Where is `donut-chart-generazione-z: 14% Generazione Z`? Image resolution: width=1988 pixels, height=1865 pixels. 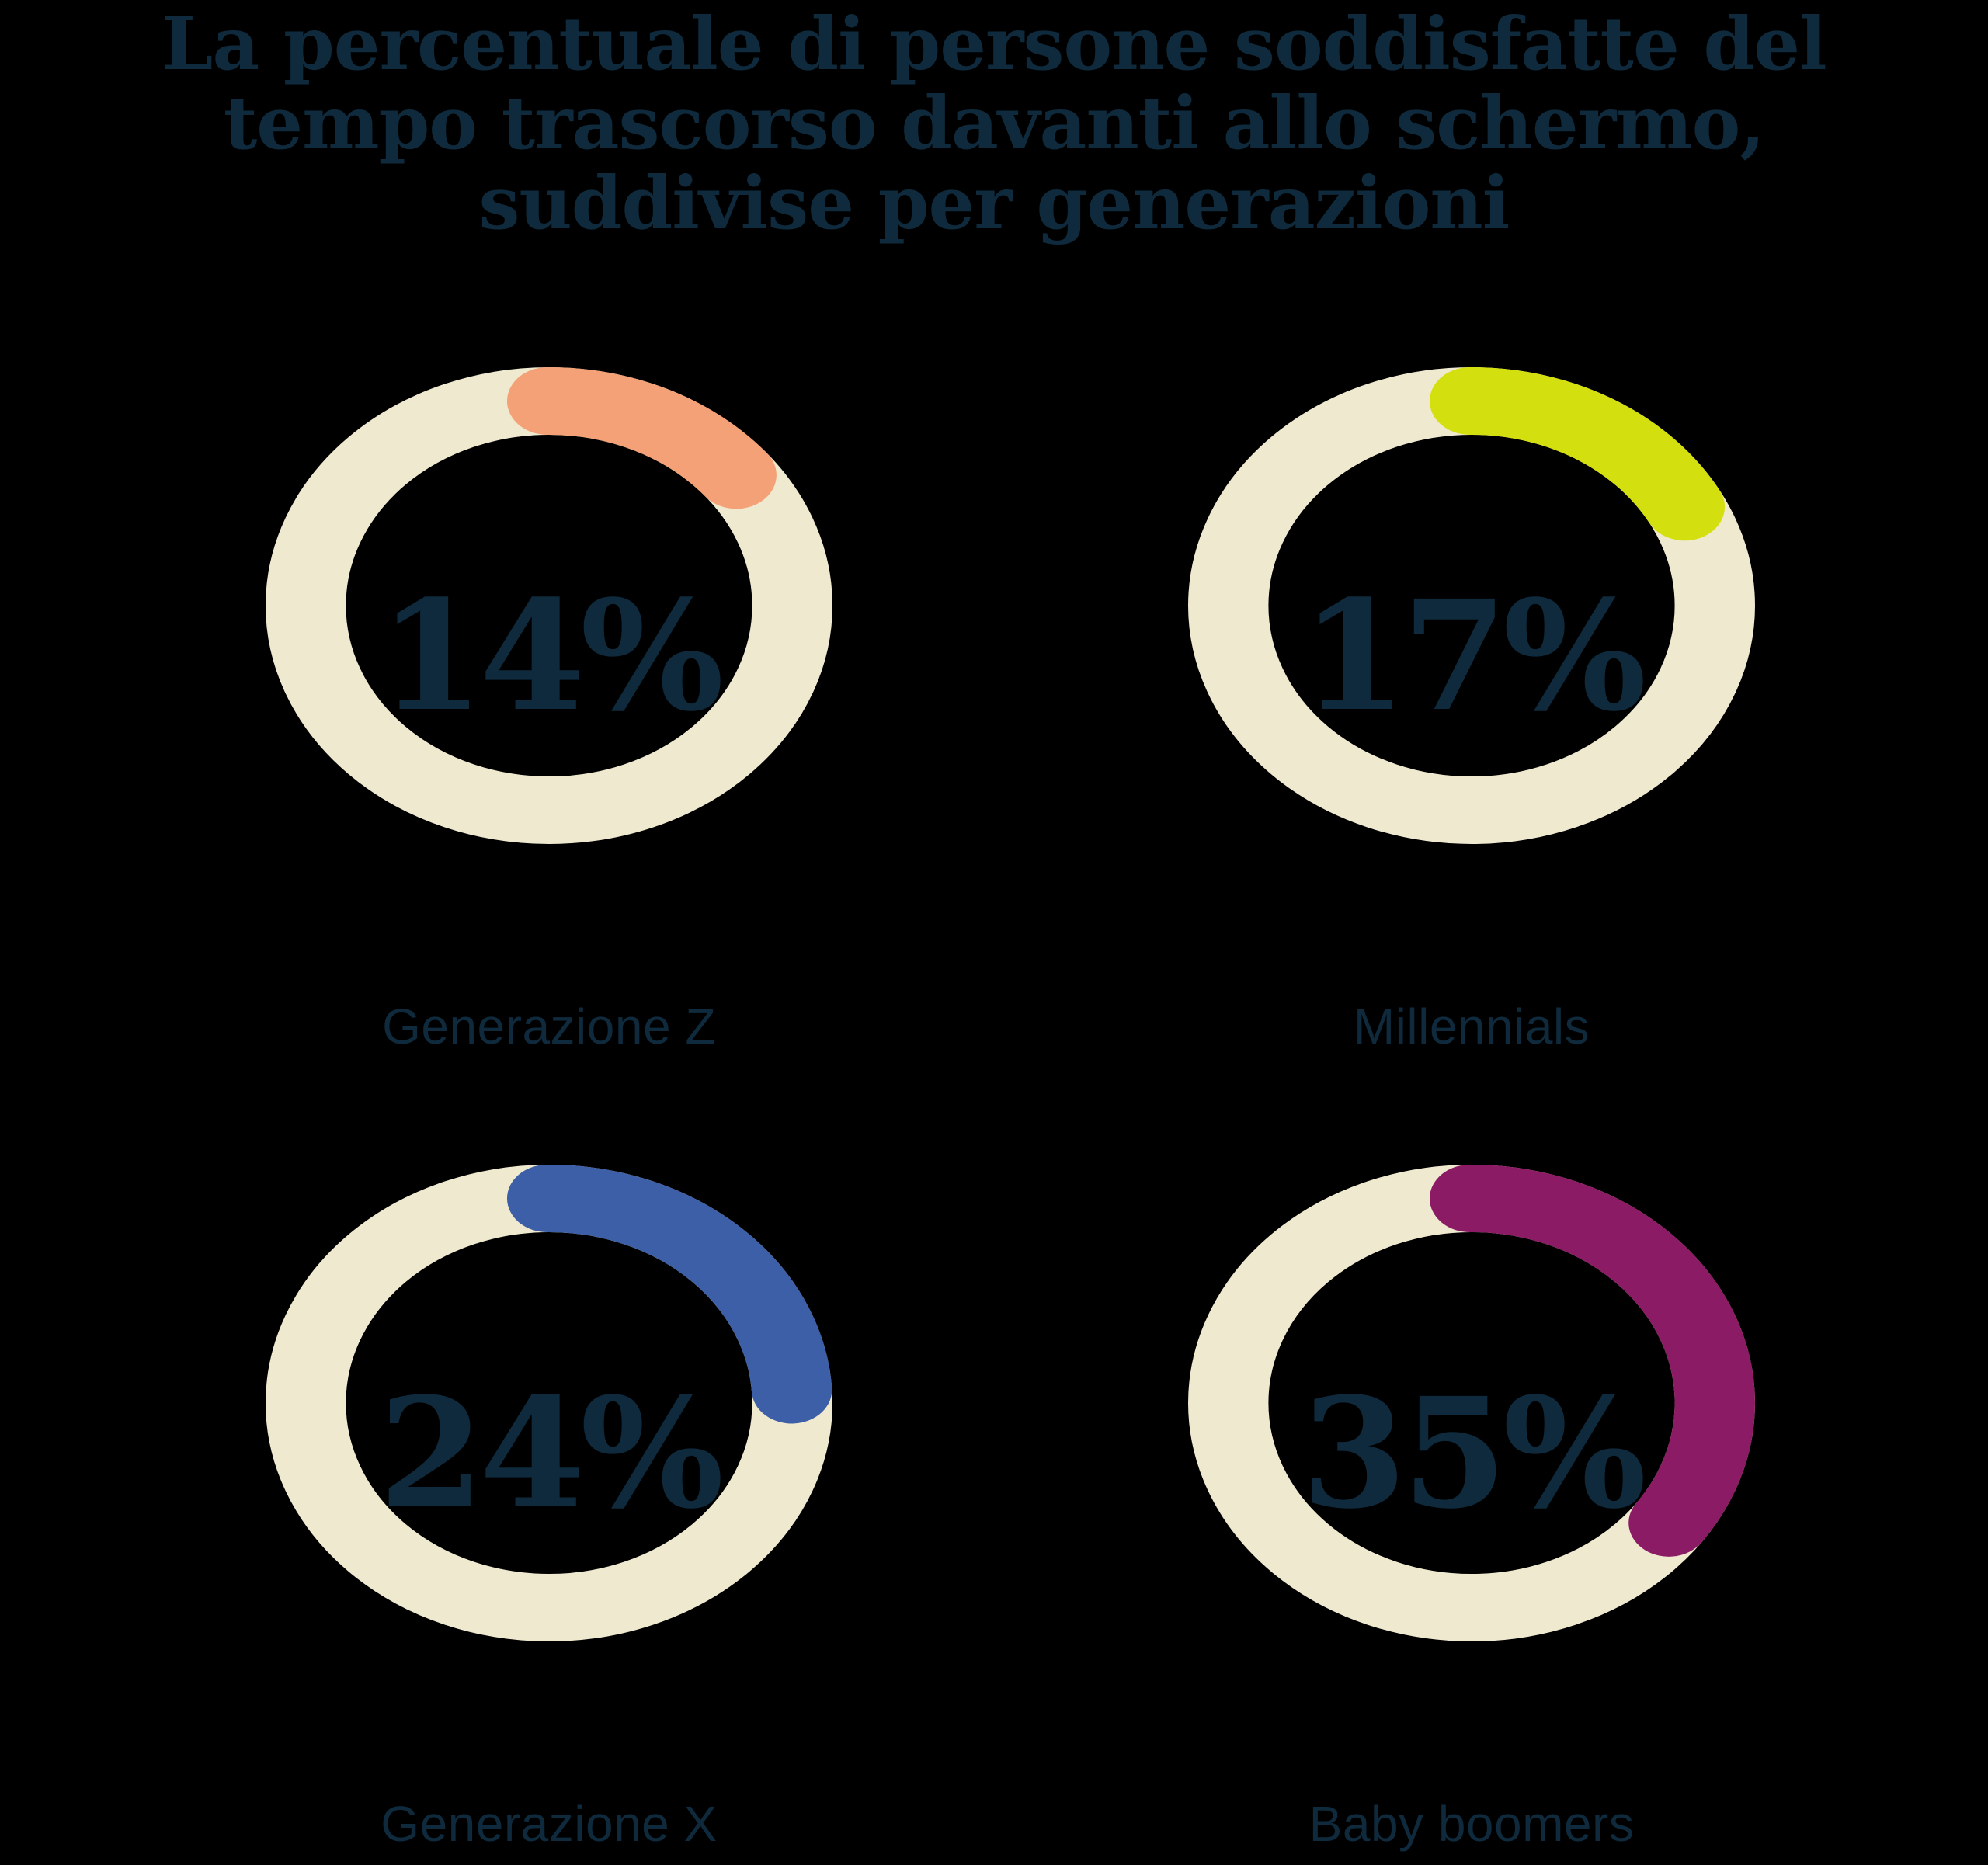 donut-chart-generazione-z: 14% Generazione Z is located at coordinates (549, 711).